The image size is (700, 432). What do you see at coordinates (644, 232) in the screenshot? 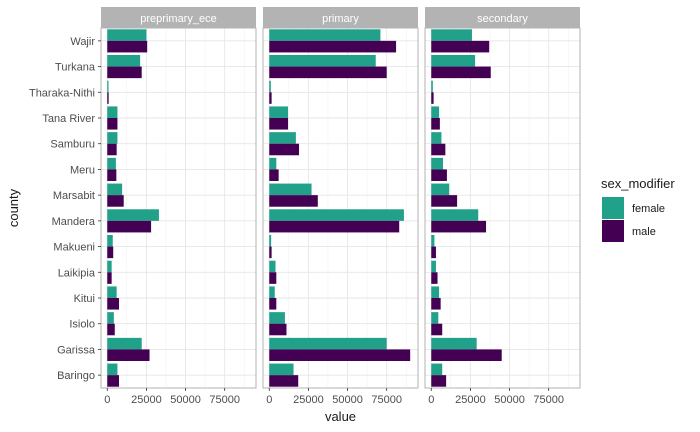
I see `legend-label-male: male` at bounding box center [644, 232].